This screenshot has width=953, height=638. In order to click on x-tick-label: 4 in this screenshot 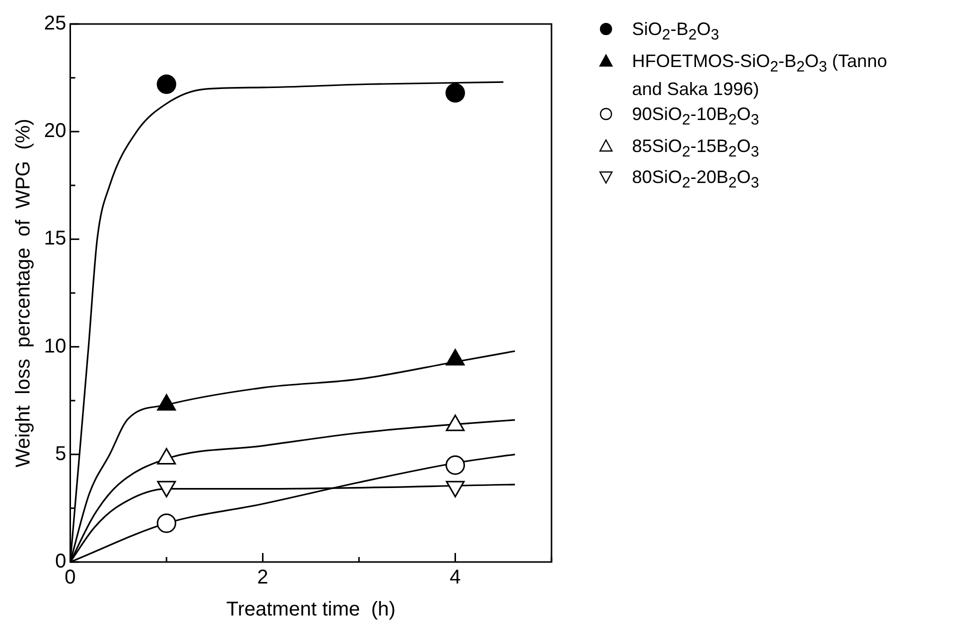, I will do `click(455, 577)`.